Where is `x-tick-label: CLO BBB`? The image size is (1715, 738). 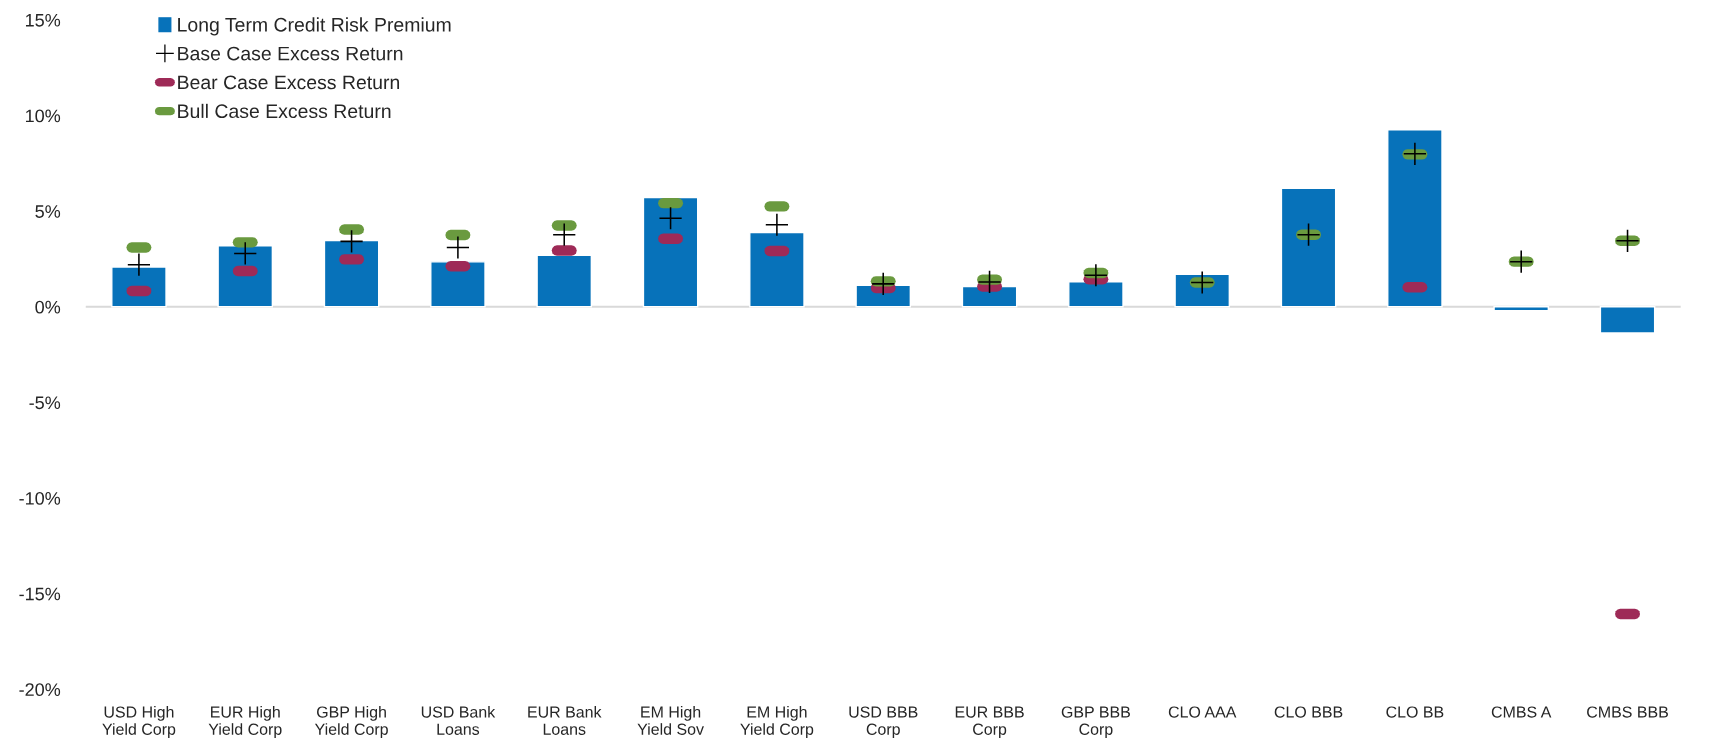
x-tick-label: CLO BBB is located at coordinates (1308, 712).